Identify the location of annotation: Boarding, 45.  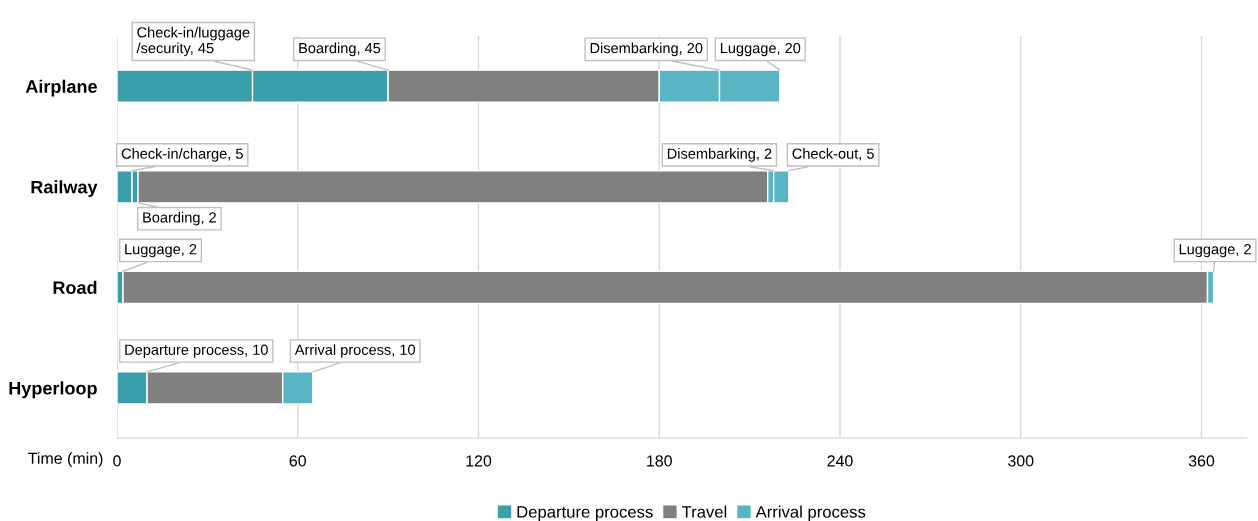
(340, 49).